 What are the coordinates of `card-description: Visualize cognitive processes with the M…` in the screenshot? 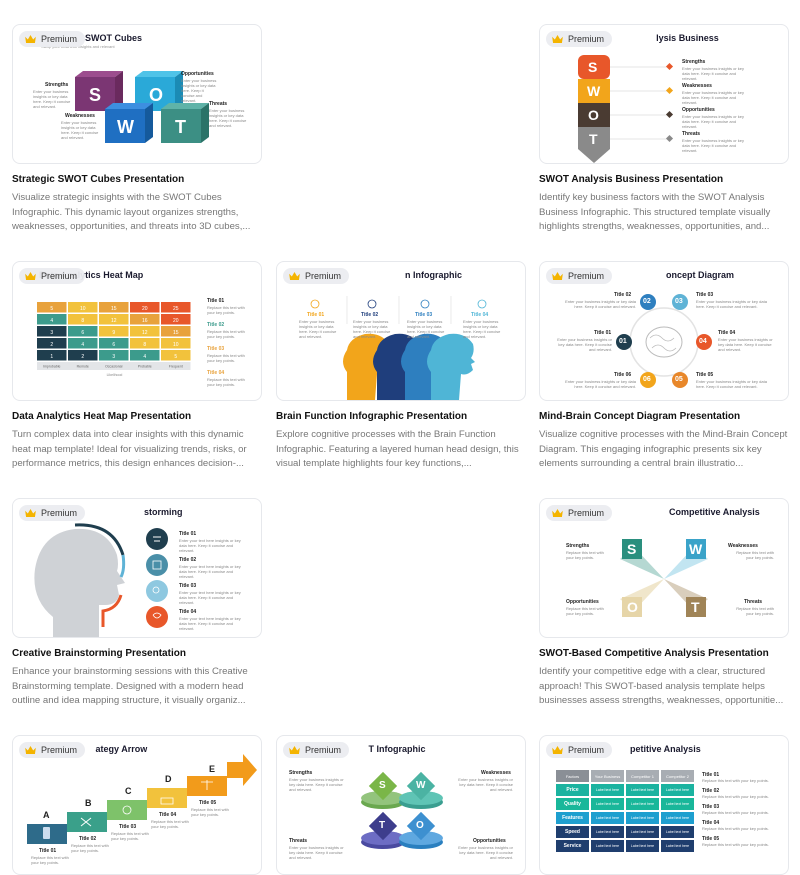 It's located at (663, 449).